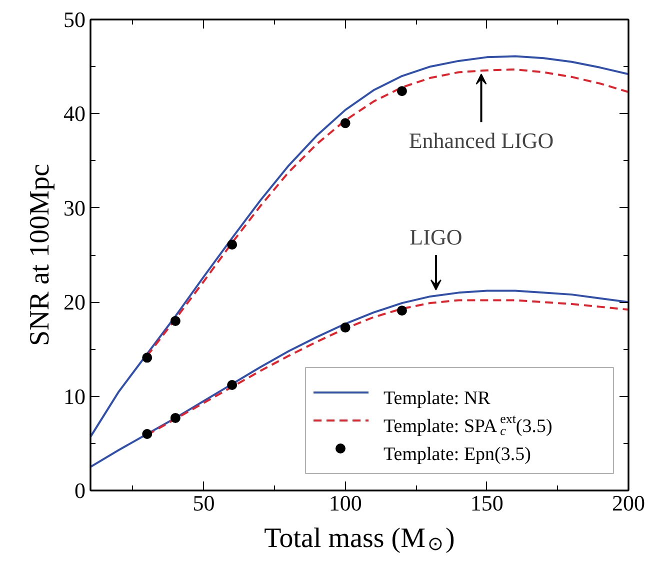  What do you see at coordinates (75, 113) in the screenshot?
I see `y-tick-label: 40` at bounding box center [75, 113].